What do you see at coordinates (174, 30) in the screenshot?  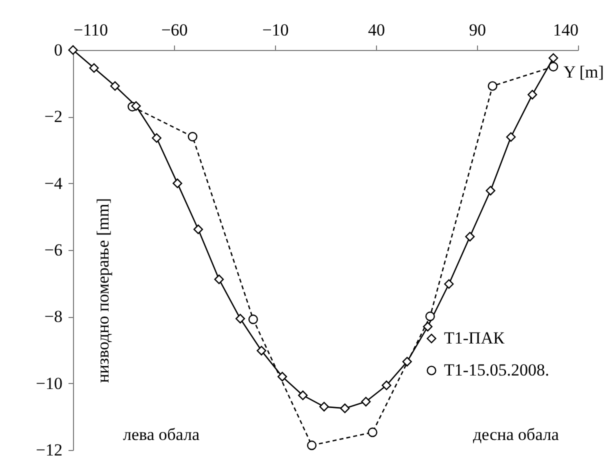 I see `x-tick-label: −60` at bounding box center [174, 30].